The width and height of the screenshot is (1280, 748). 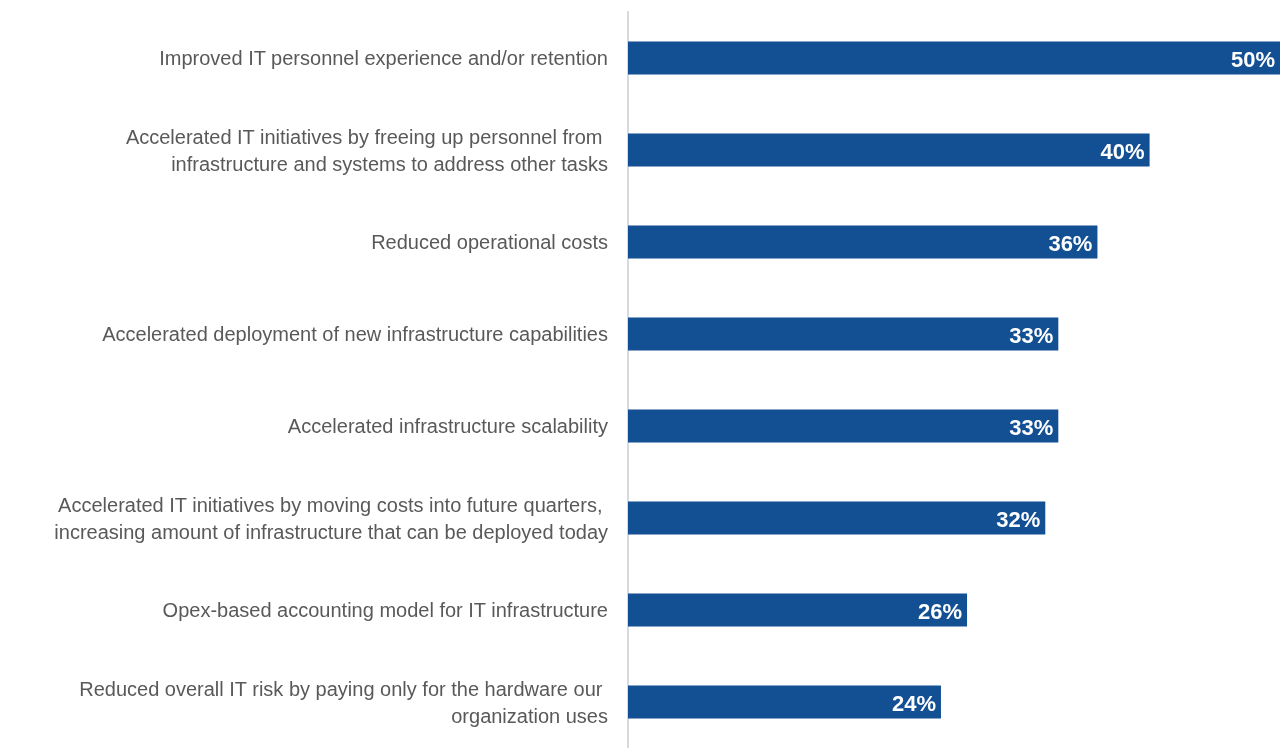 What do you see at coordinates (1252, 59) in the screenshot?
I see `data-label: 50%` at bounding box center [1252, 59].